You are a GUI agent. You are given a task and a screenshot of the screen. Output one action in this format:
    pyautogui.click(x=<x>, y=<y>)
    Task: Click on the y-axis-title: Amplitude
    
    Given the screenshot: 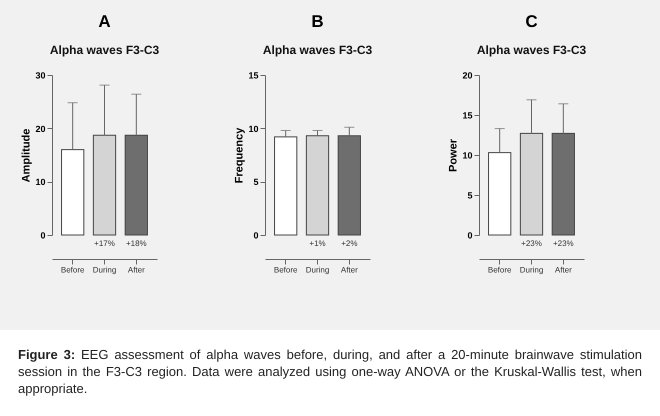 What is the action you would take?
    pyautogui.click(x=26, y=155)
    